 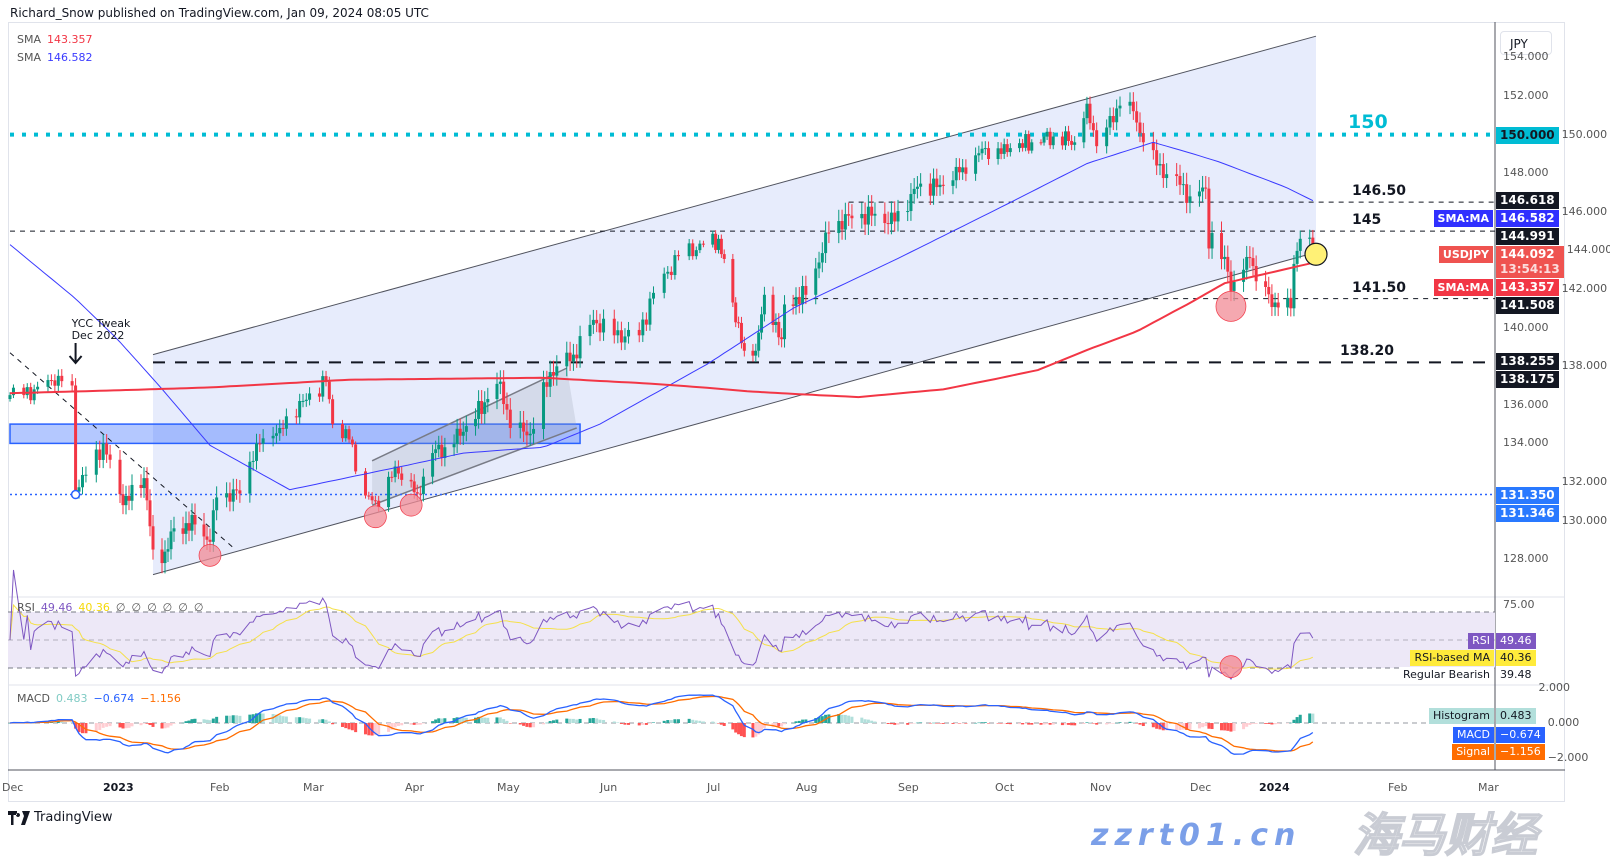 What do you see at coordinates (1526, 57) in the screenshot?
I see `price-tick: 154.000` at bounding box center [1526, 57].